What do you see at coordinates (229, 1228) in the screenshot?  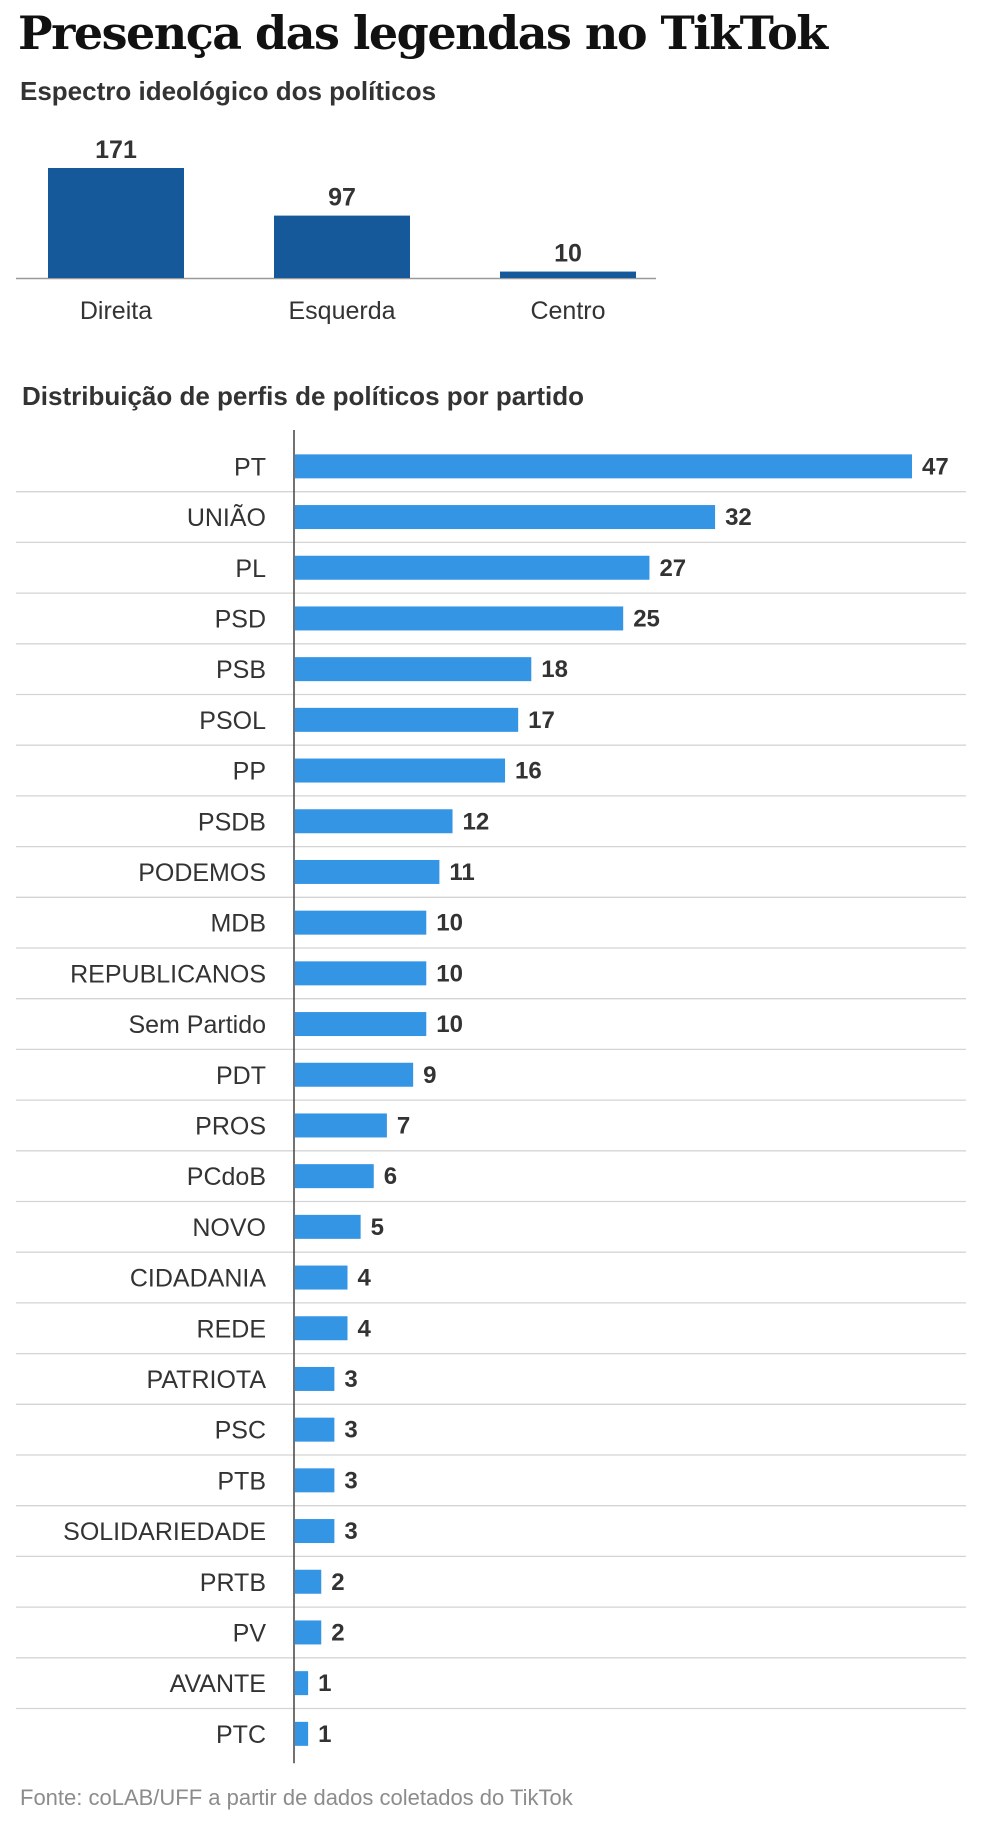 I see `party-category-label-15: NOVO` at bounding box center [229, 1228].